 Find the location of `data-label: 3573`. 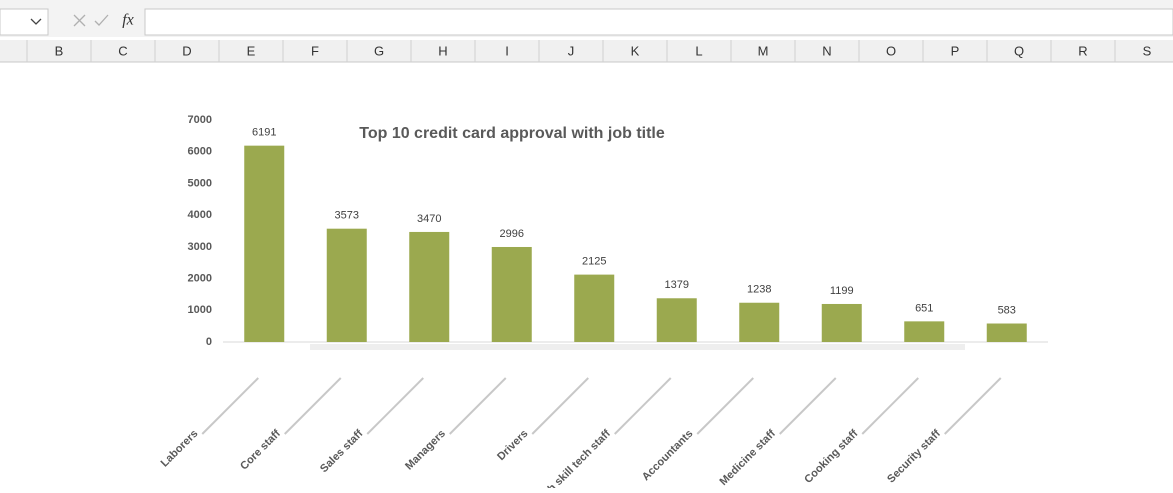

data-label: 3573 is located at coordinates (347, 216).